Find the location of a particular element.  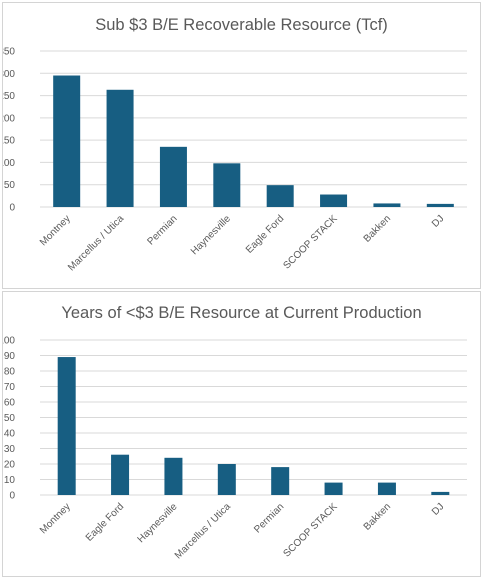

y-tick-label: 30 is located at coordinates (10, 449).